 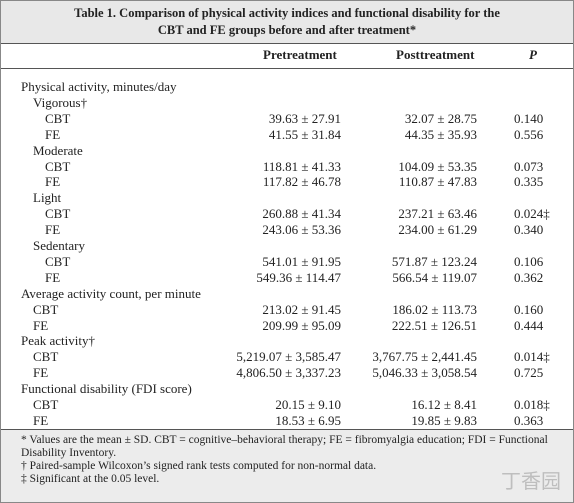 What do you see at coordinates (308, 420) in the screenshot?
I see `cell: 18.53 ± 6.95` at bounding box center [308, 420].